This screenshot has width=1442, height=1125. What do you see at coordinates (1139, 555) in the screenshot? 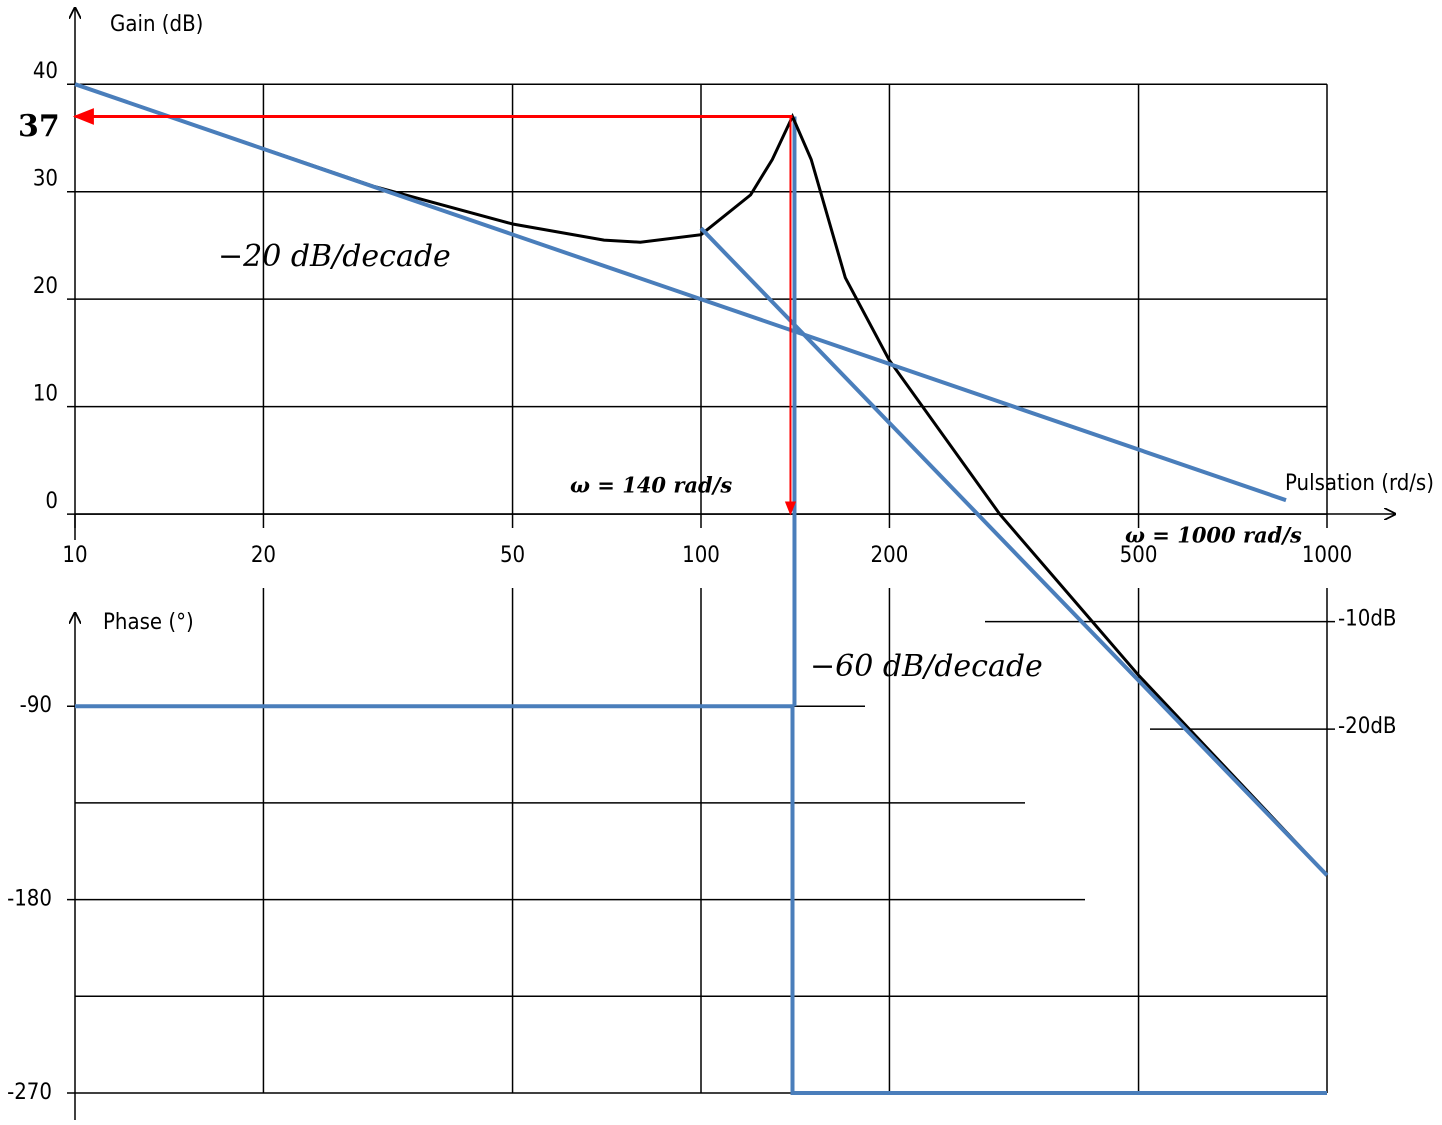
I see `x-tick-label: 500` at bounding box center [1139, 555].